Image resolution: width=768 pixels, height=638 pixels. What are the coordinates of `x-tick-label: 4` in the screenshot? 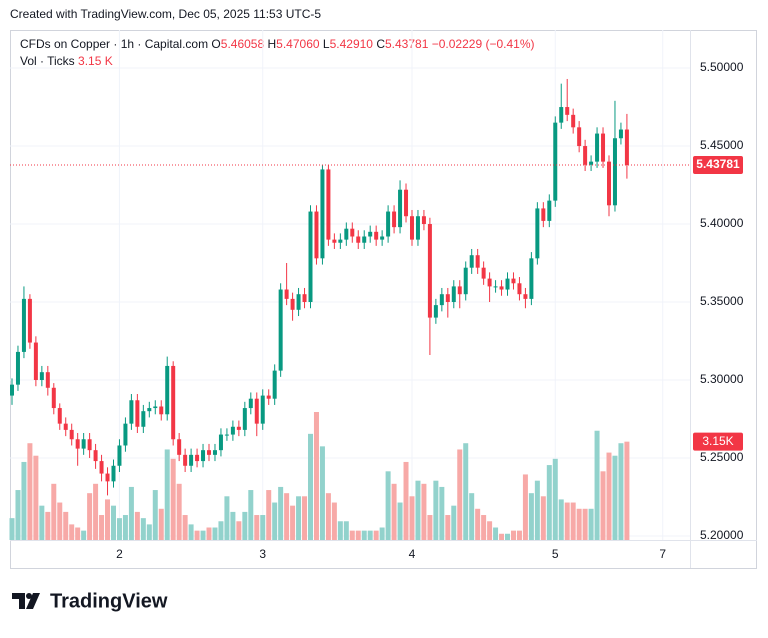 It's located at (412, 554).